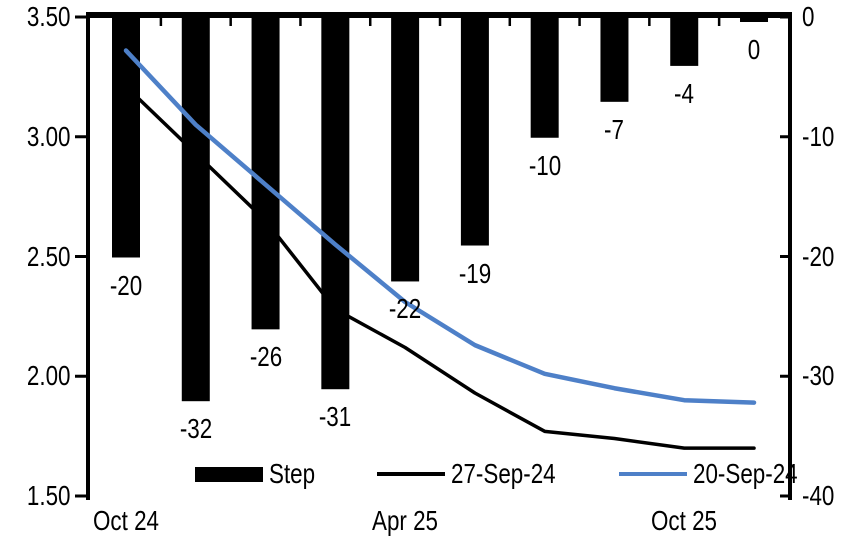 This screenshot has height=551, width=852. I want to click on x-axis-tick-label: Apr 25, so click(405, 520).